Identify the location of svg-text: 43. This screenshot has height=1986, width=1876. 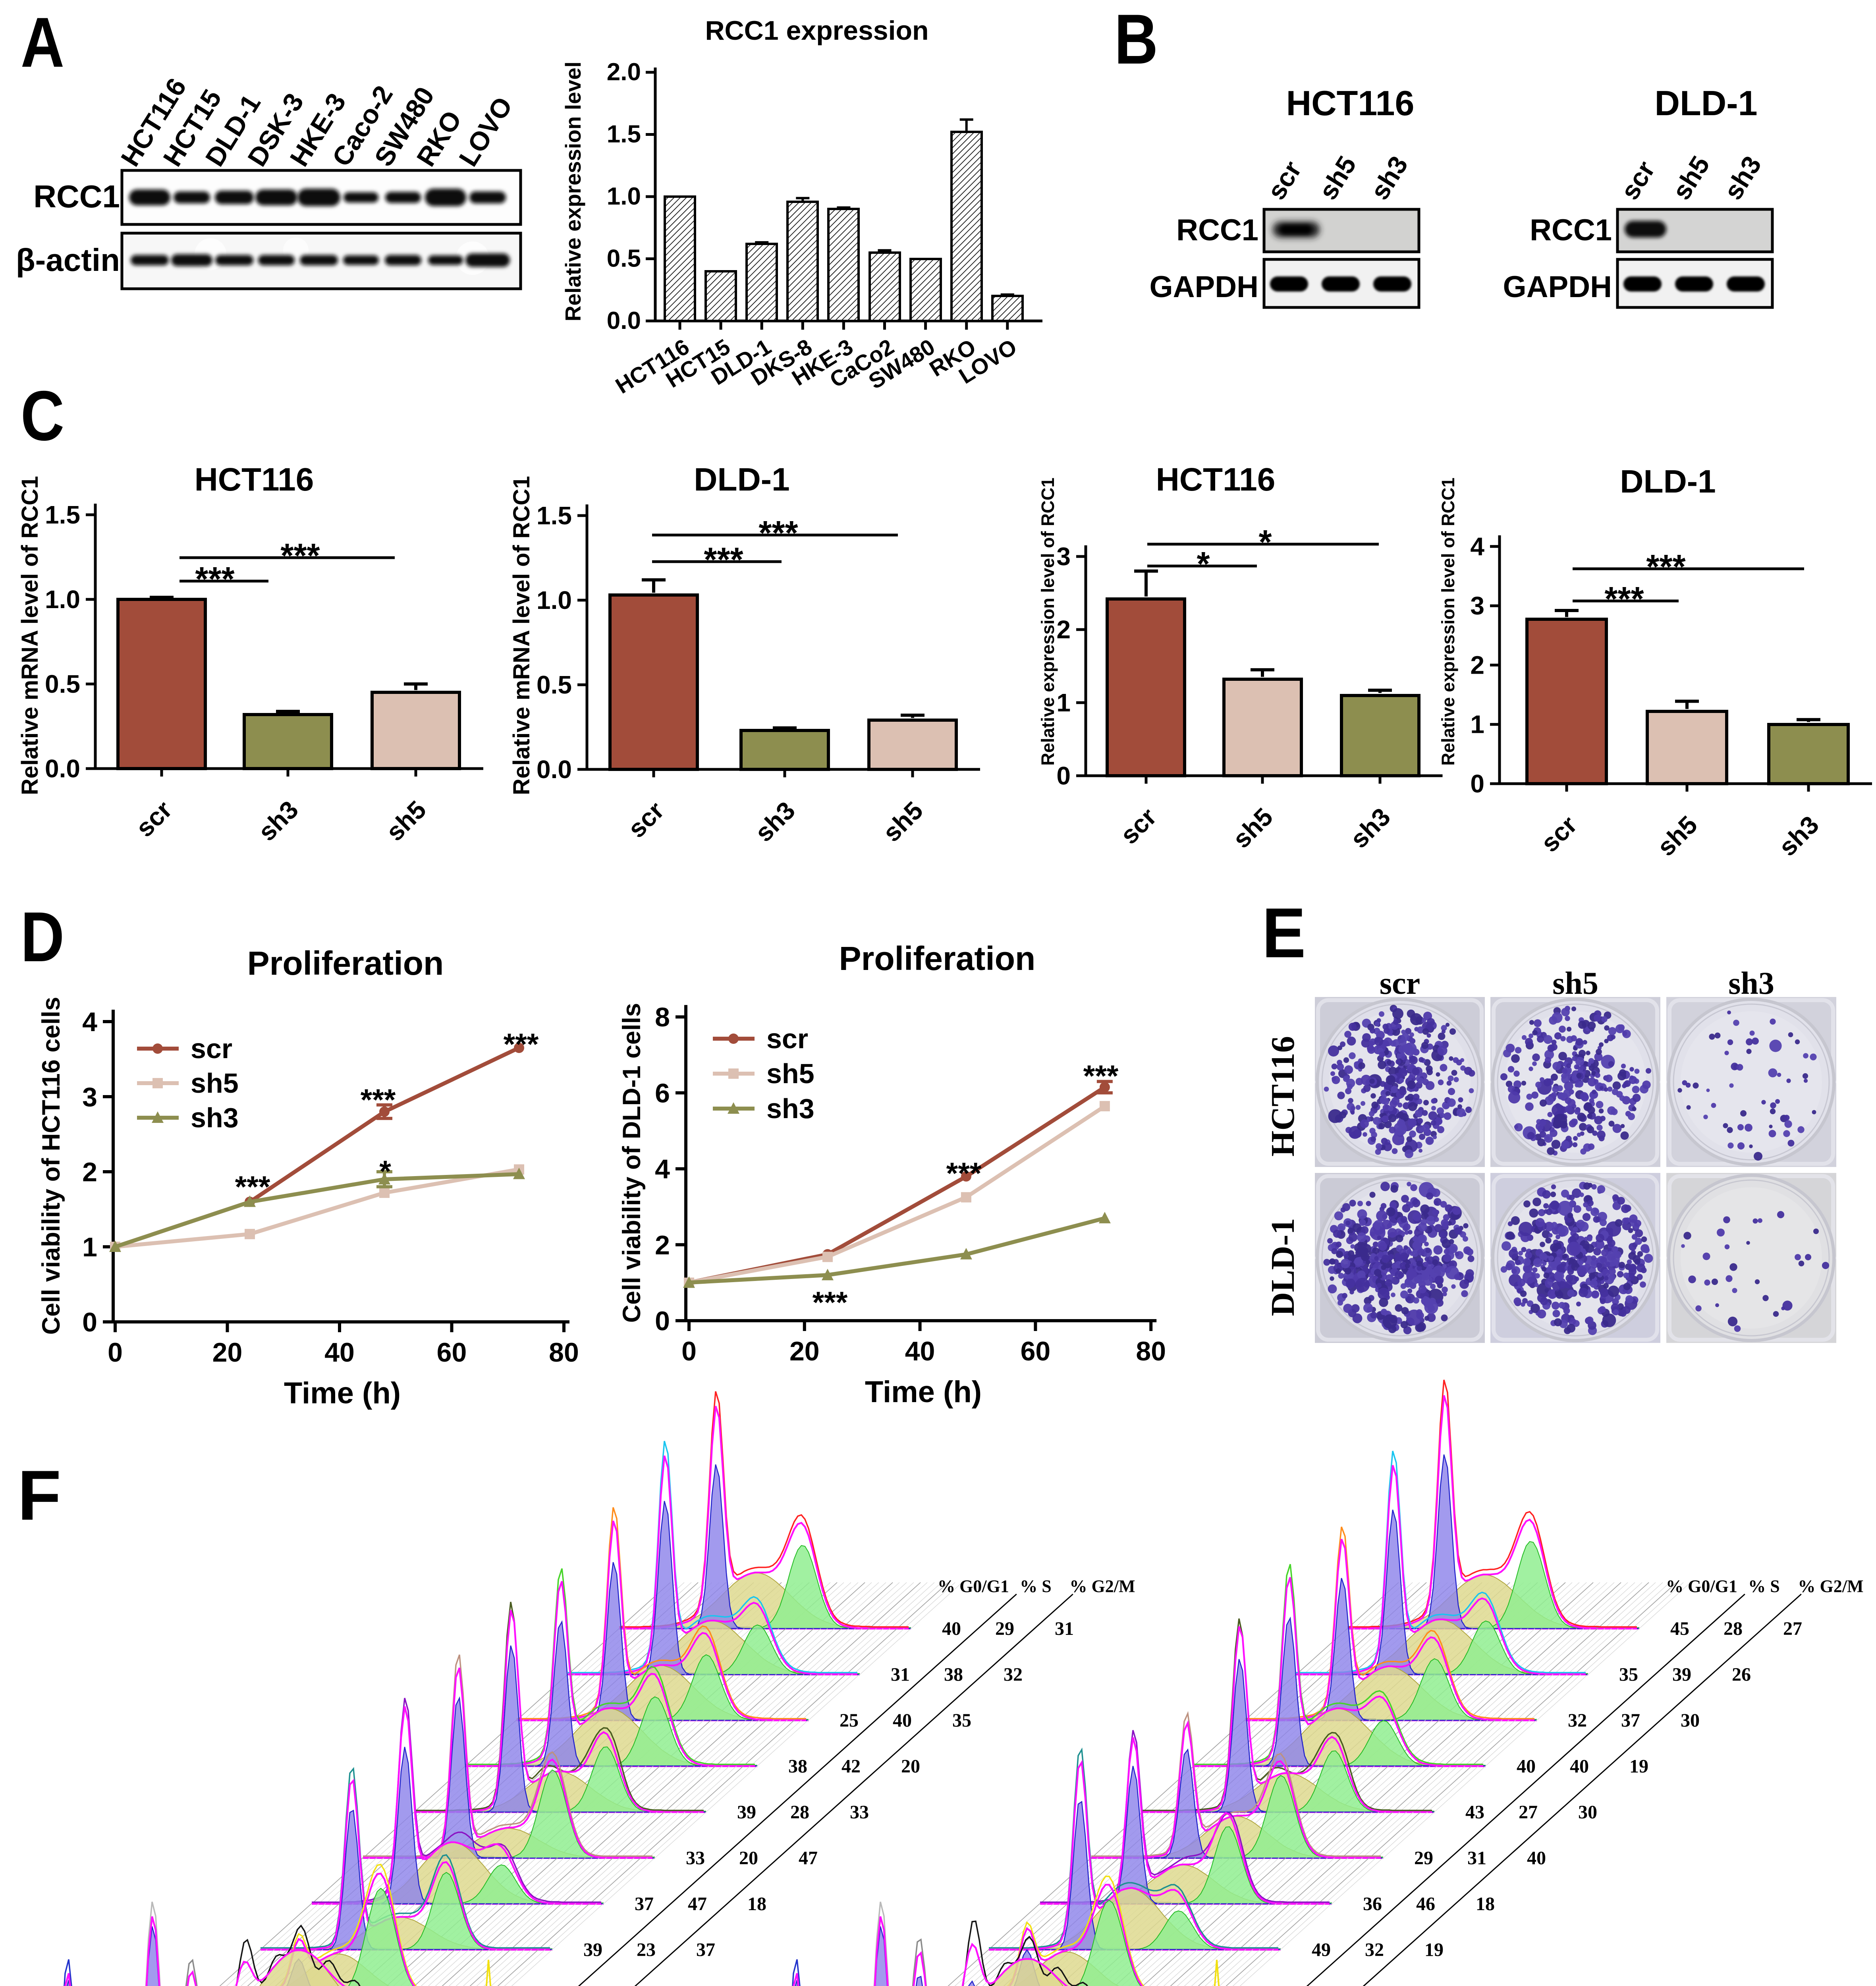
(1474, 1812).